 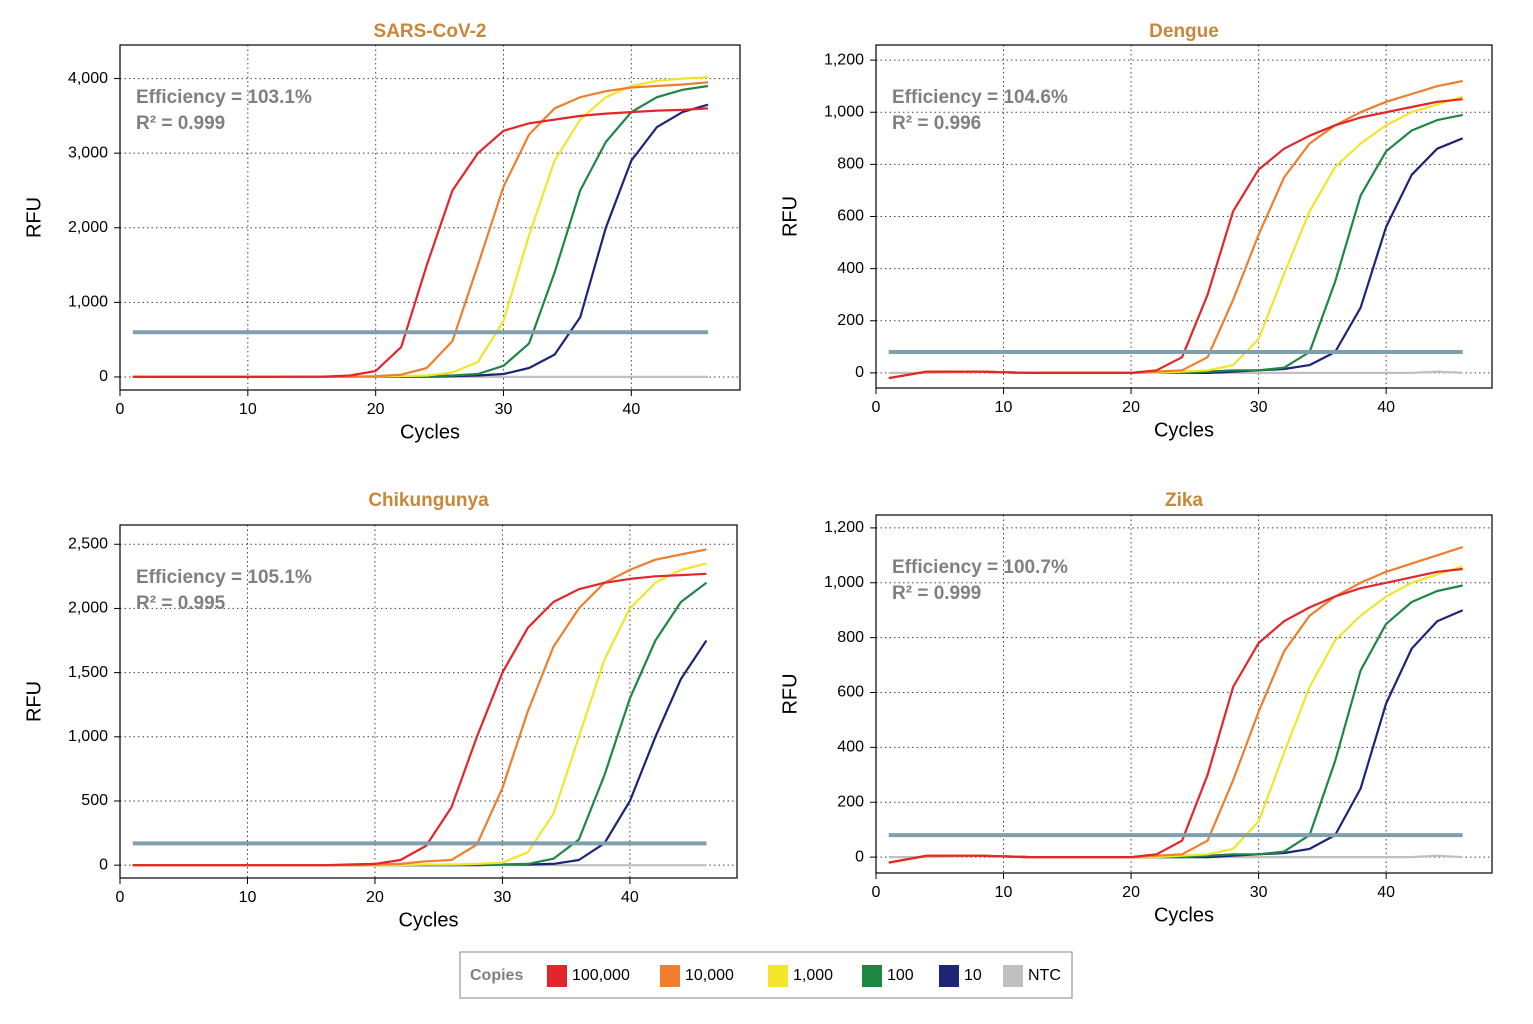 I want to click on legend-title: Copies, so click(x=496, y=975).